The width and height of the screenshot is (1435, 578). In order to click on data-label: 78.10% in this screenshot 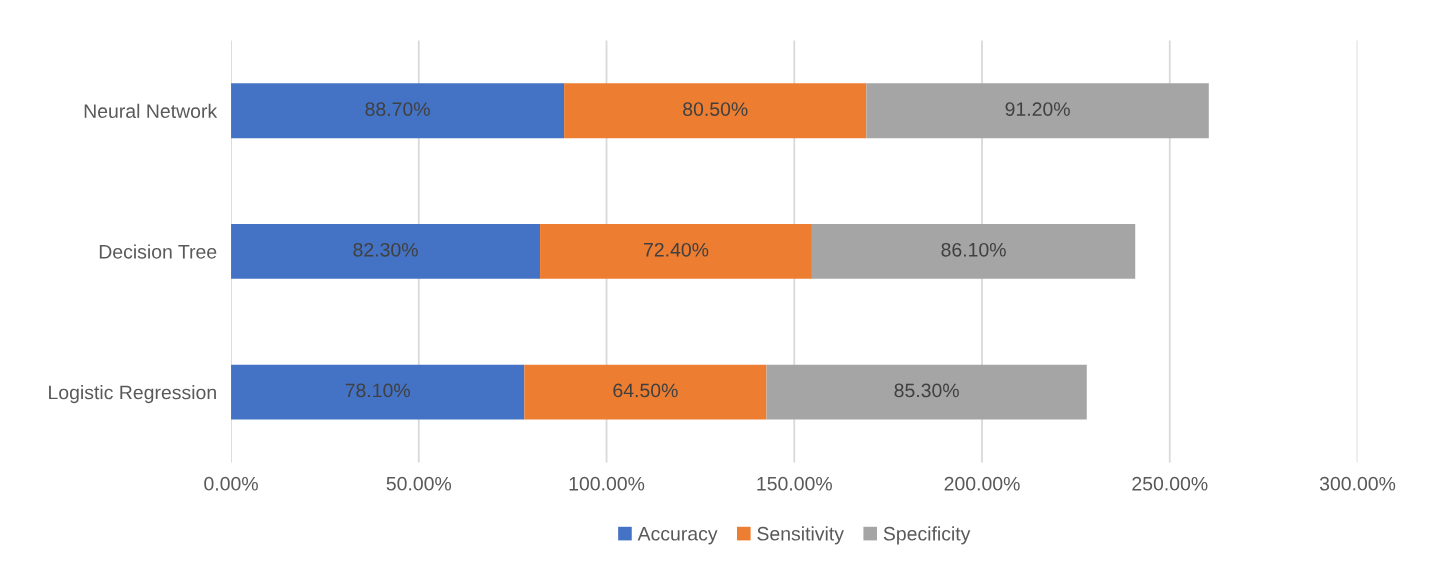, I will do `click(377, 390)`.